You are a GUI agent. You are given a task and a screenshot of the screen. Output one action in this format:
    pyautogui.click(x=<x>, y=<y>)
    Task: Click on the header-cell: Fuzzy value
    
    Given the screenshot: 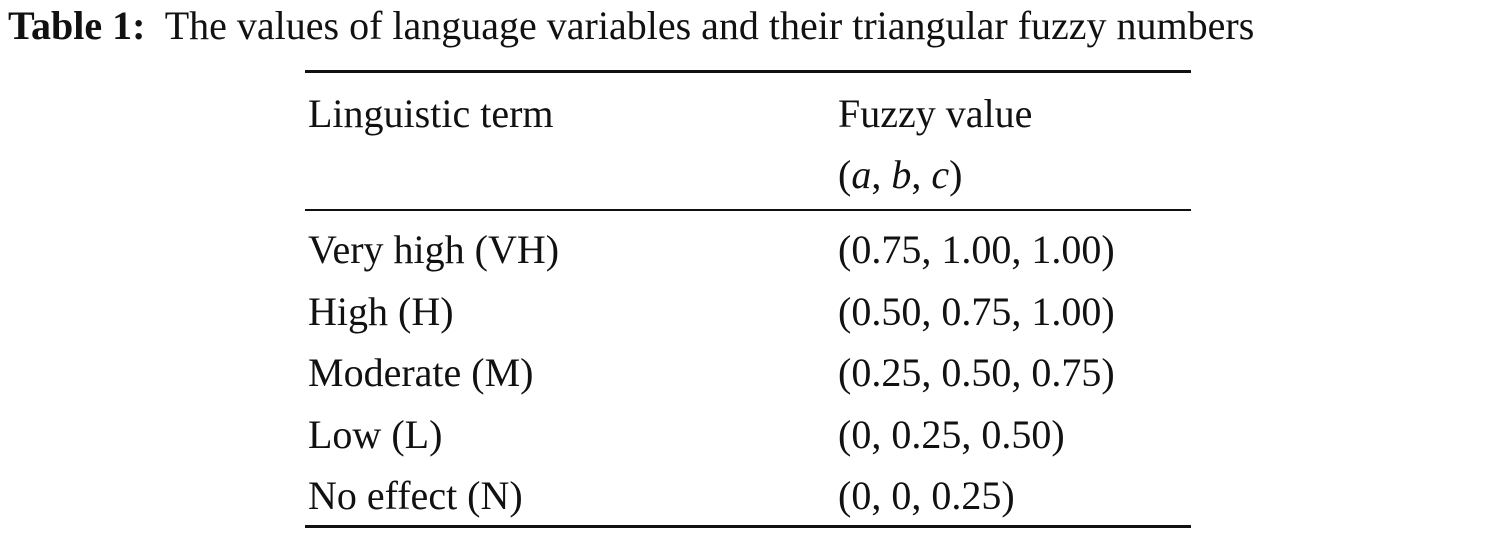 What is the action you would take?
    pyautogui.click(x=935, y=113)
    